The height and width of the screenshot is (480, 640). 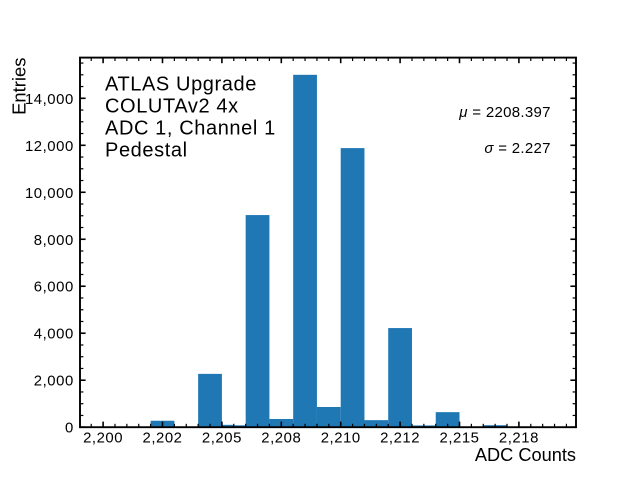 What do you see at coordinates (103, 438) in the screenshot?
I see `svg-text: 2,200` at bounding box center [103, 438].